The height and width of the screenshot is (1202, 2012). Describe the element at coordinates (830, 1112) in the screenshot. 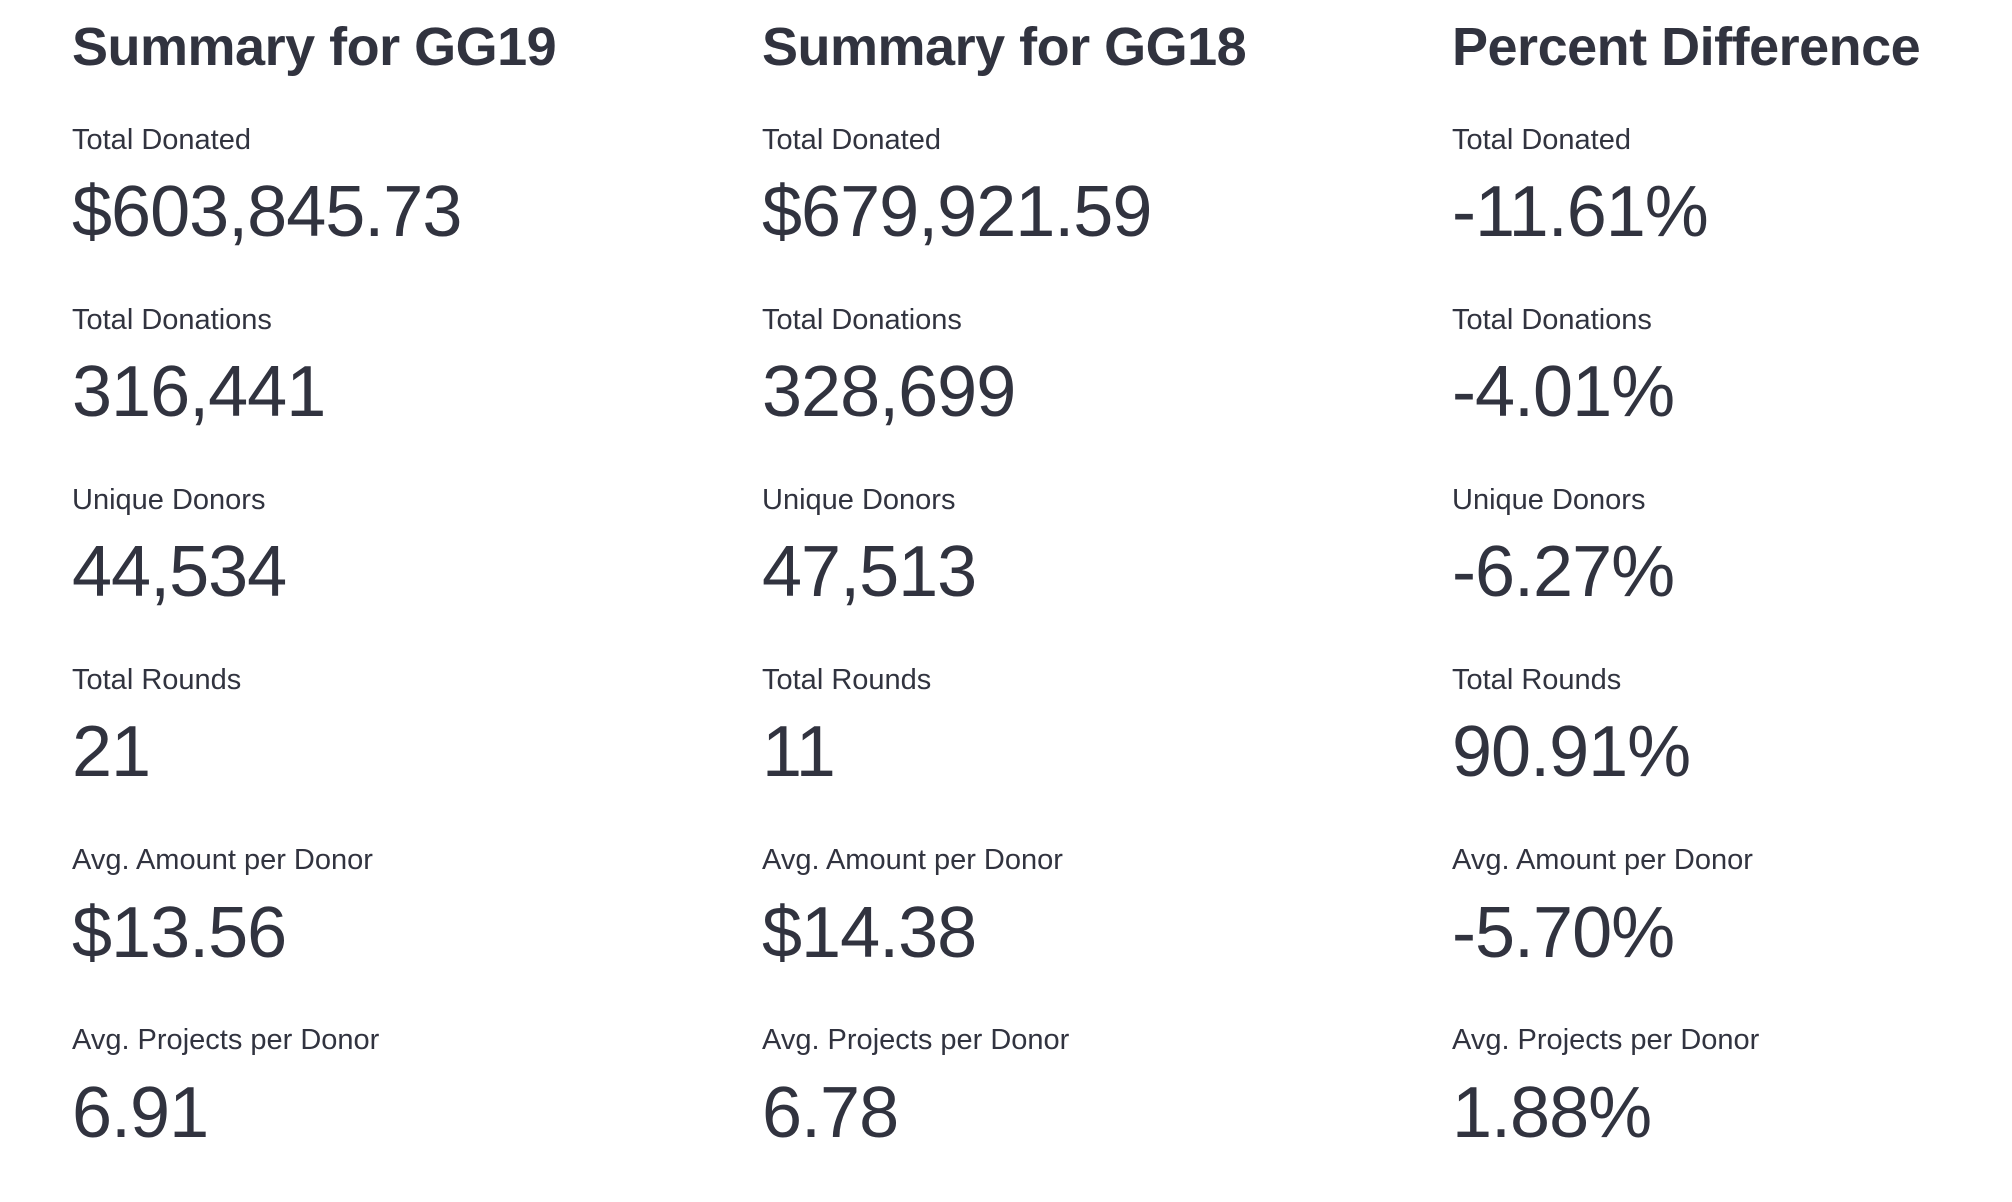

I see `metric-value: 6.78` at that location.